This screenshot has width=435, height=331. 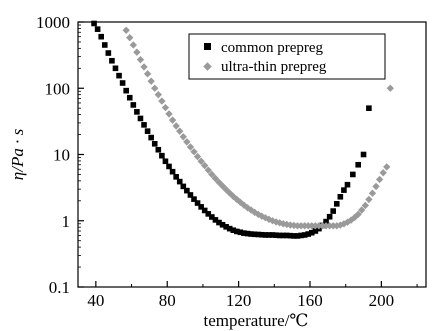 What do you see at coordinates (272, 48) in the screenshot?
I see `legend-label-common: common prepreg` at bounding box center [272, 48].